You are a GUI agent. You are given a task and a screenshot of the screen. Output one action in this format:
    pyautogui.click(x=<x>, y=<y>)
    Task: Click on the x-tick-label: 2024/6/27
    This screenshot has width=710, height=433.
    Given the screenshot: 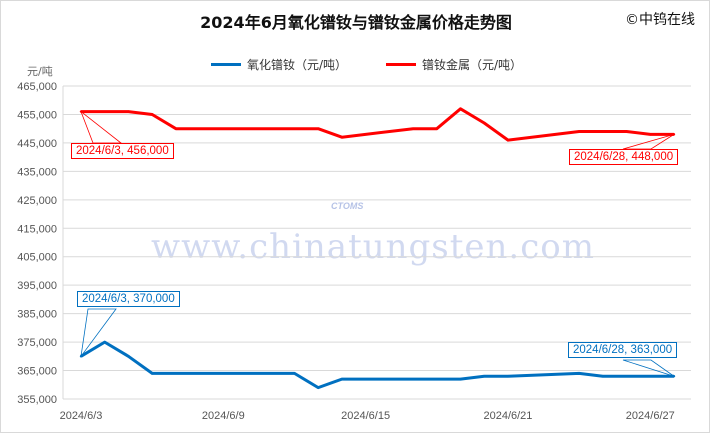 What is the action you would take?
    pyautogui.click(x=650, y=416)
    